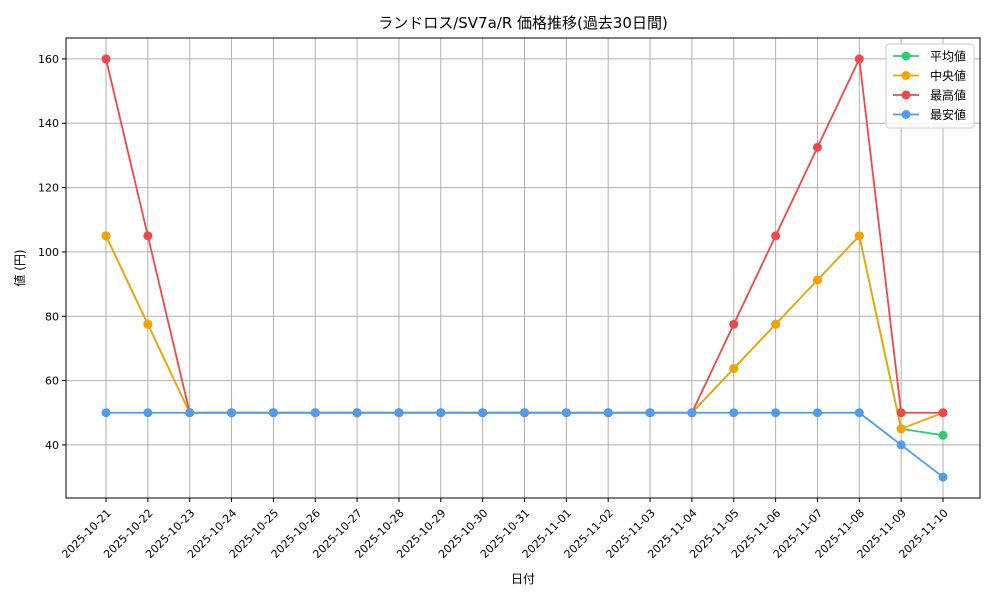 This screenshot has width=1000, height=604. Describe the element at coordinates (48, 252) in the screenshot. I see `y-tick-label: 100` at that location.